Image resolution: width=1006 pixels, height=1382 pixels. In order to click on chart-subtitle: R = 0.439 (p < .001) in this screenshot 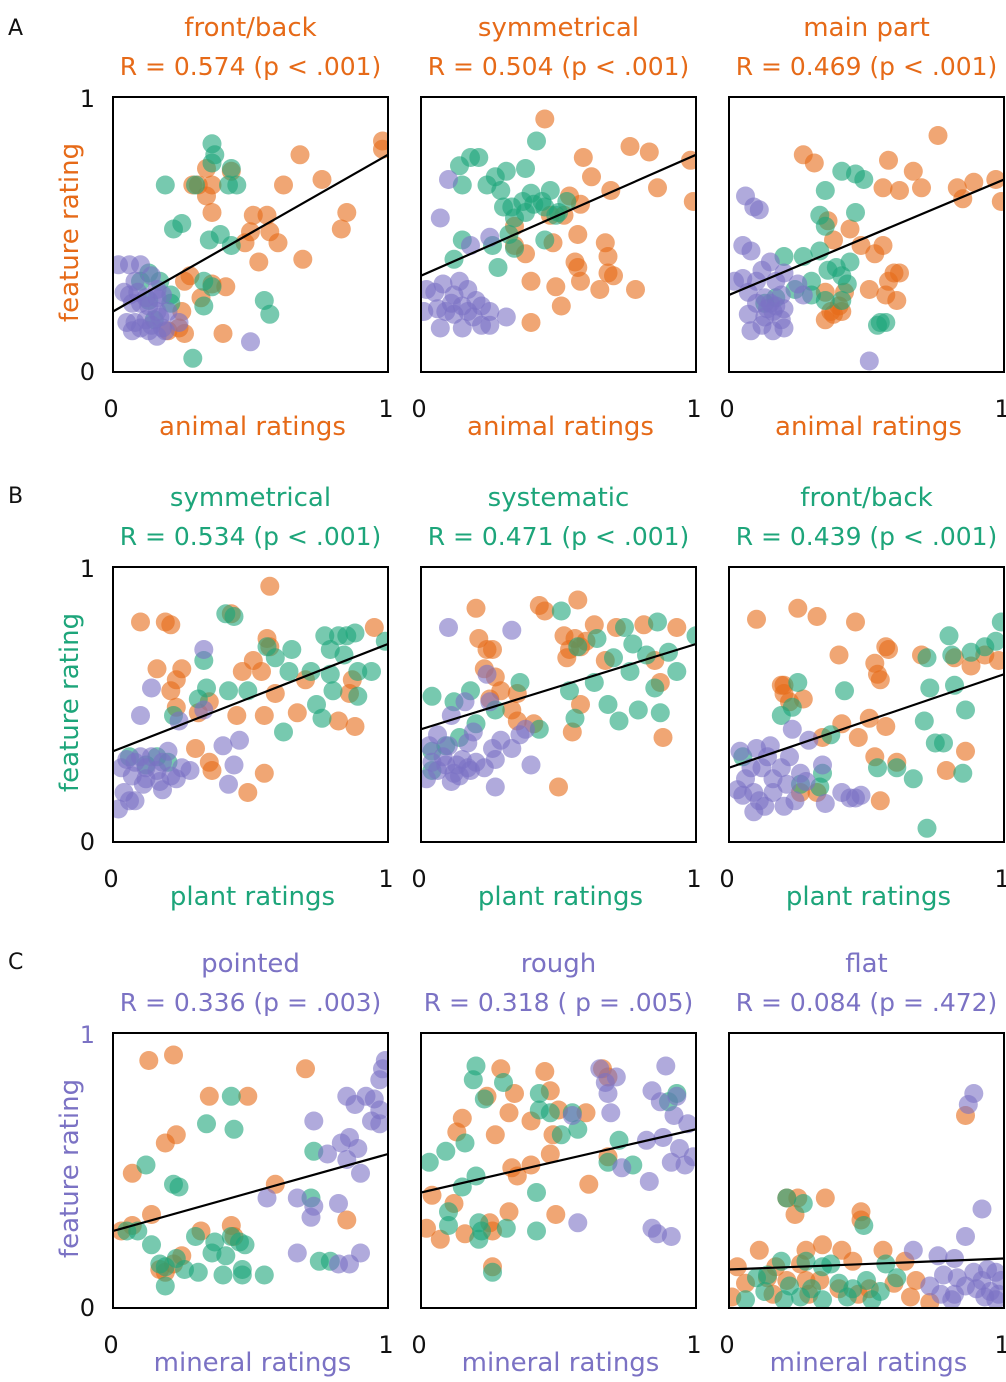, I will do `click(867, 536)`.